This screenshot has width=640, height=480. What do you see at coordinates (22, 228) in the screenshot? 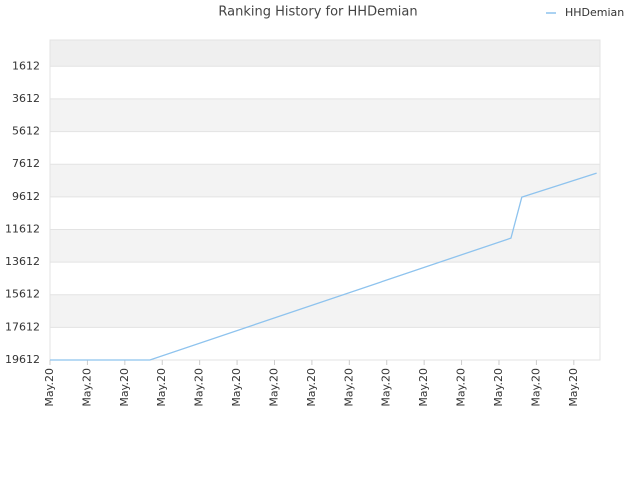
I see `y-tick-label: 11612` at bounding box center [22, 228].